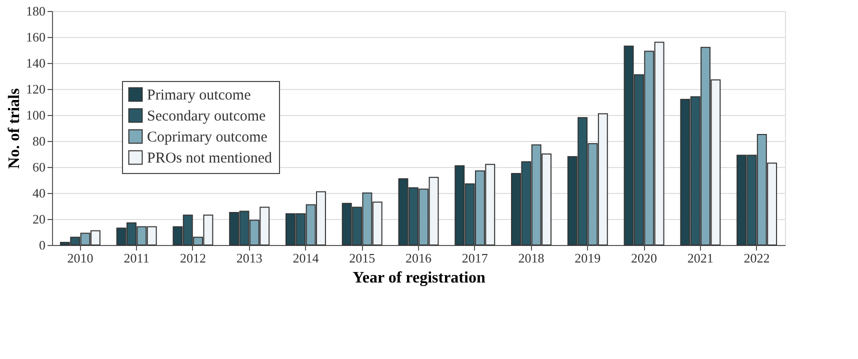 The height and width of the screenshot is (359, 858). Describe the element at coordinates (419, 278) in the screenshot. I see `x-axis-title: Year of registration` at that location.